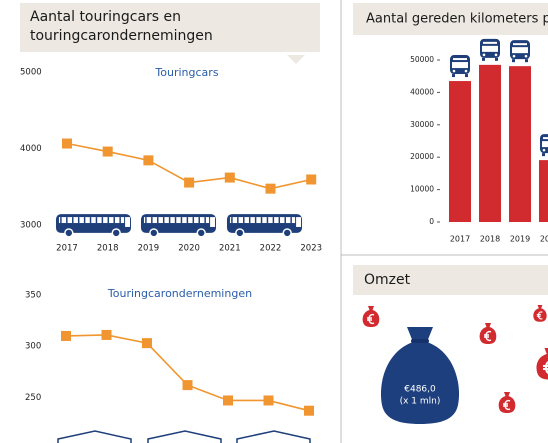 The height and width of the screenshot is (443, 548). Describe the element at coordinates (31, 73) in the screenshot. I see `y-tick-label: 5000` at that location.